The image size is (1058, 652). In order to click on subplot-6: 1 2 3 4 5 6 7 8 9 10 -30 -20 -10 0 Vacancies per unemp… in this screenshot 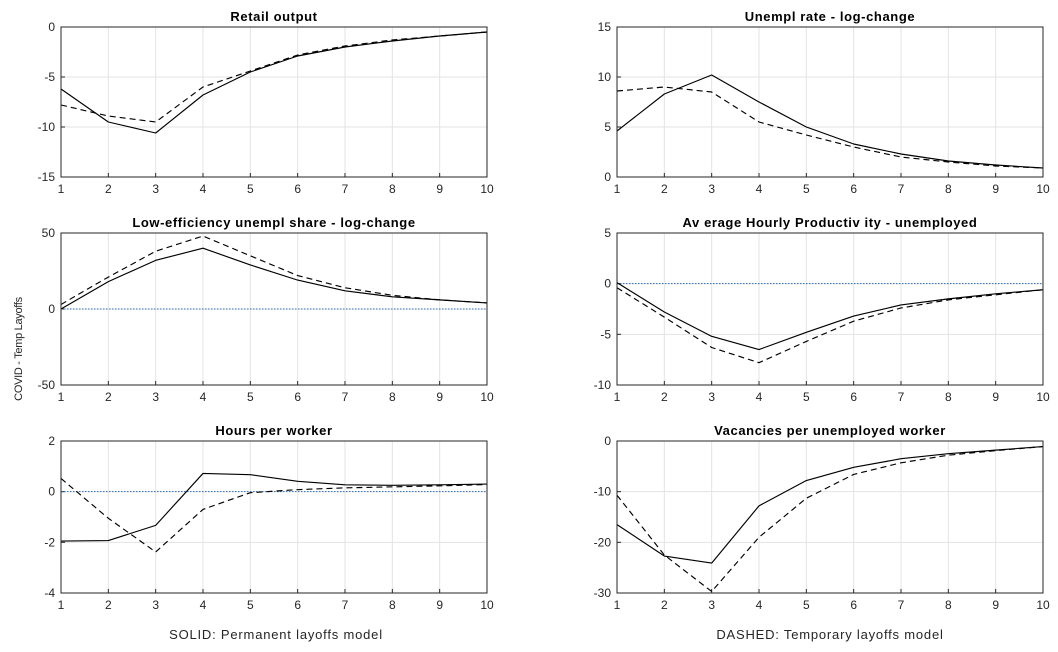, I will do `click(822, 517)`.